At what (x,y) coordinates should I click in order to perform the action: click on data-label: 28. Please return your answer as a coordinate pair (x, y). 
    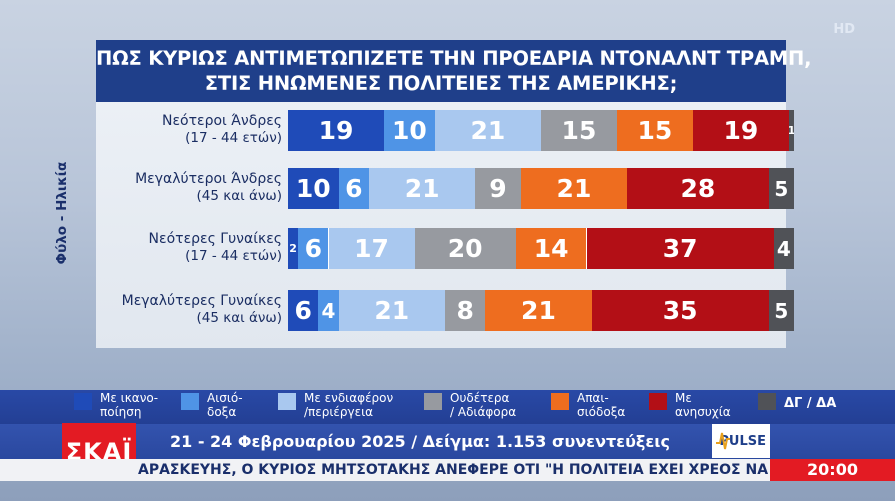
    Looking at the image, I should click on (698, 188).